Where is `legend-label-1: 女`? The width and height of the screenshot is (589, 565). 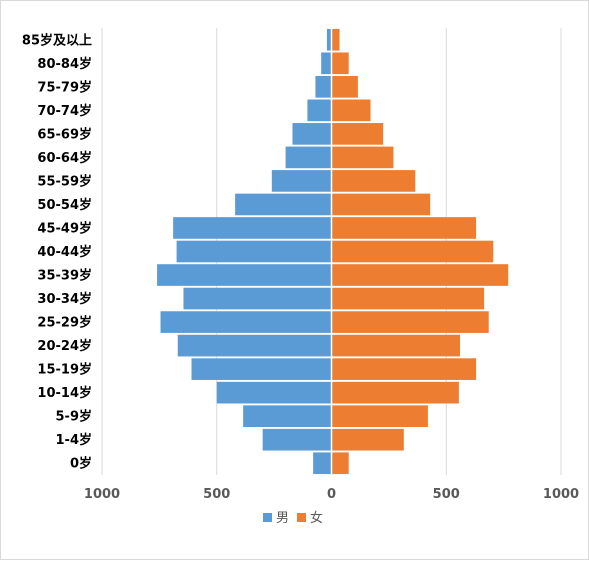
legend-label-1: 女 is located at coordinates (316, 518).